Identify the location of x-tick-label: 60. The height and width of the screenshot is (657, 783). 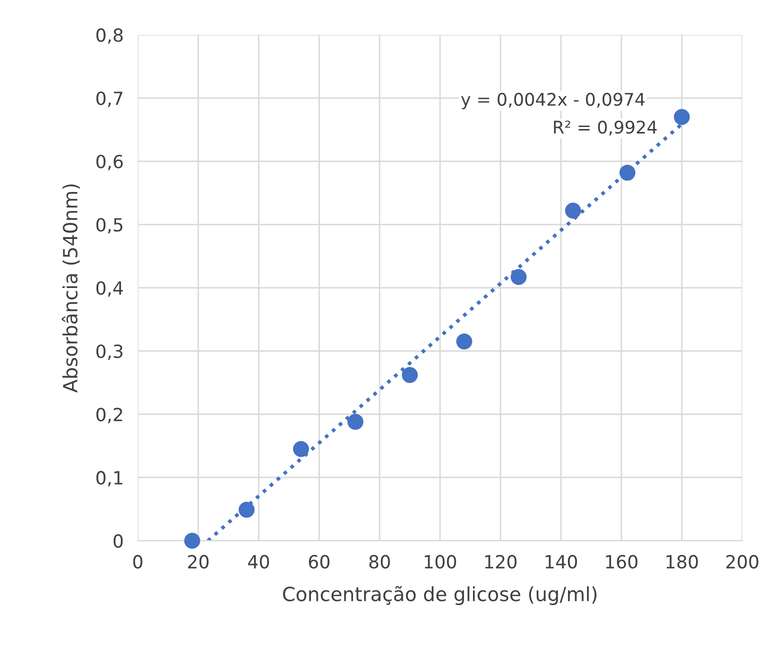
(319, 561).